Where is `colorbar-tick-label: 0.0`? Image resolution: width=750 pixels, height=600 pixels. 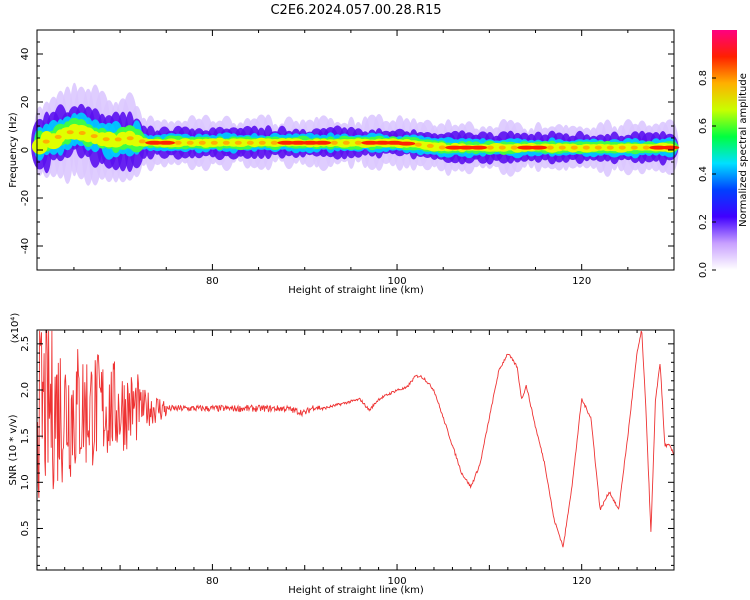
colorbar-tick-label: 0.0 is located at coordinates (703, 270).